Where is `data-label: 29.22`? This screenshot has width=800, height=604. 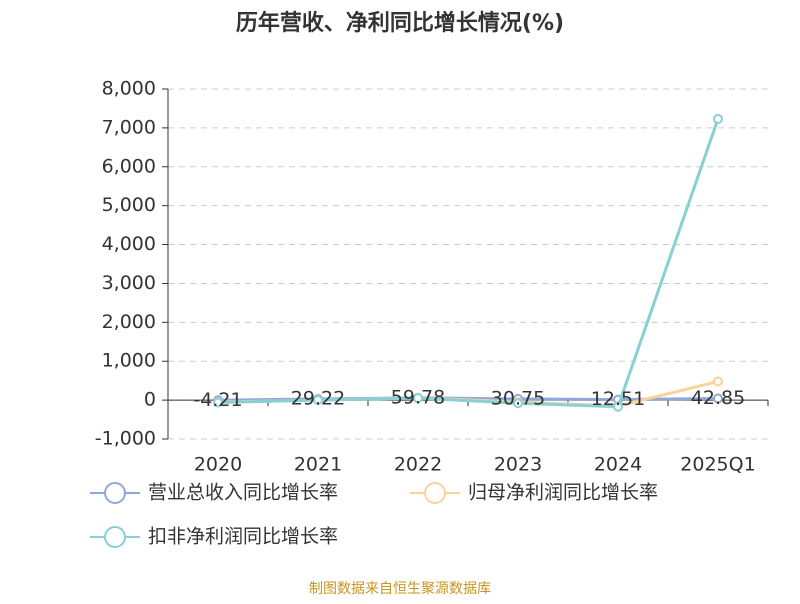 data-label: 29.22 is located at coordinates (318, 398).